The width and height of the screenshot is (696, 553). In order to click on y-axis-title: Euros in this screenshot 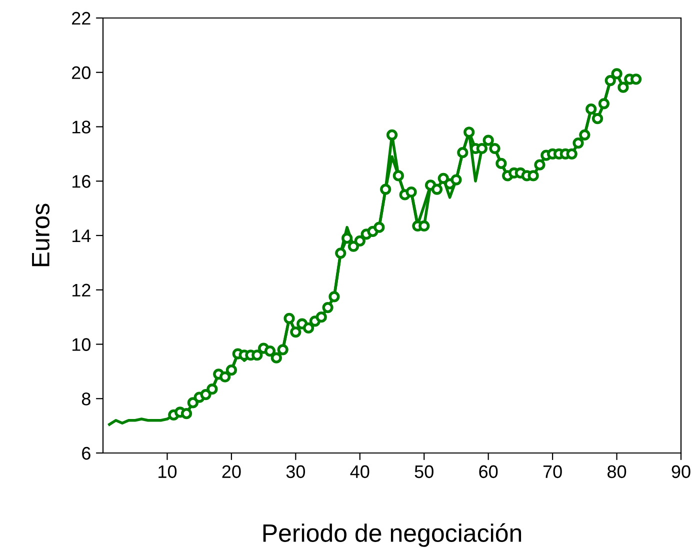, I will do `click(41, 235)`.